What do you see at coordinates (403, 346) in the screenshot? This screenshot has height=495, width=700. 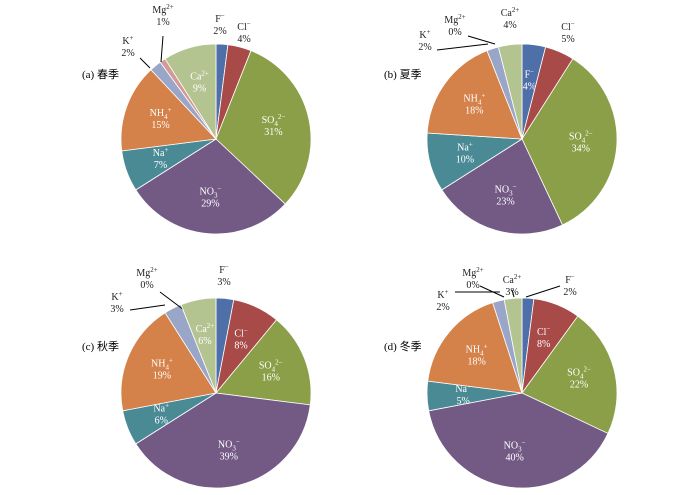 I see `panel-label: (d) 冬季` at bounding box center [403, 346].